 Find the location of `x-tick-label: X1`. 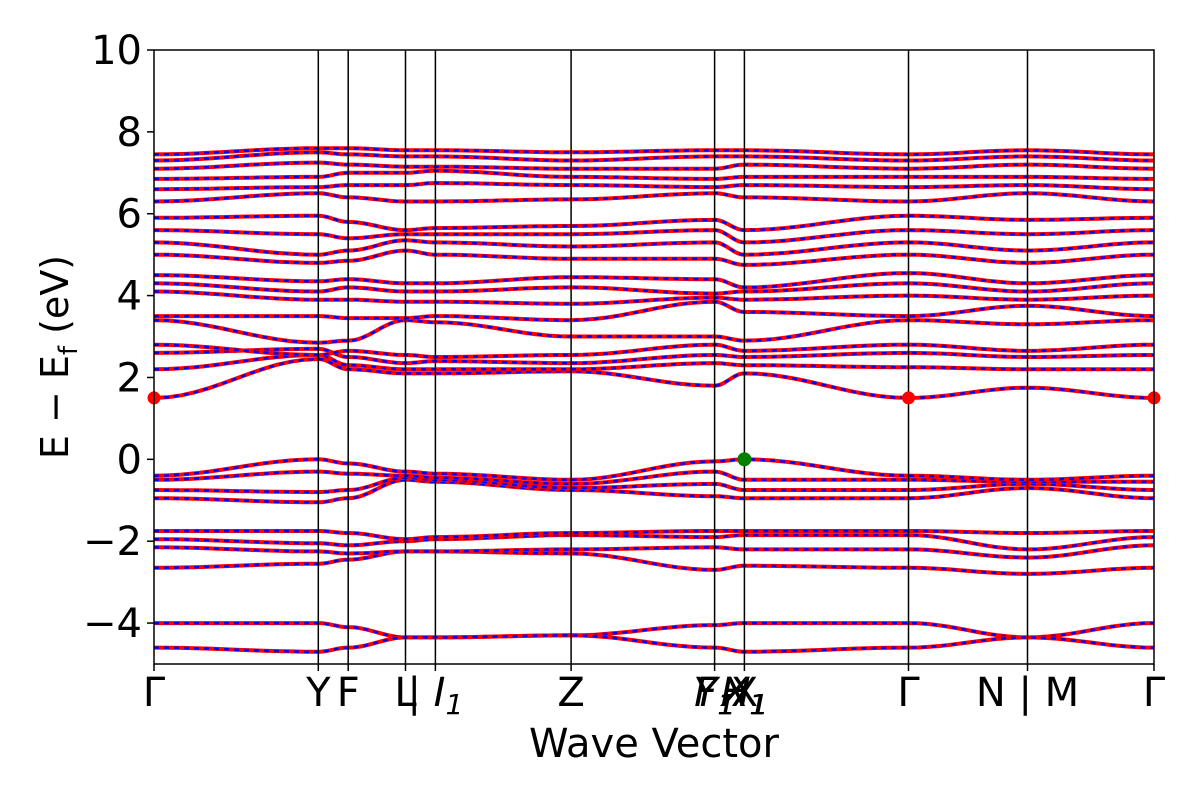

x-tick-label: X1 is located at coordinates (743, 695).